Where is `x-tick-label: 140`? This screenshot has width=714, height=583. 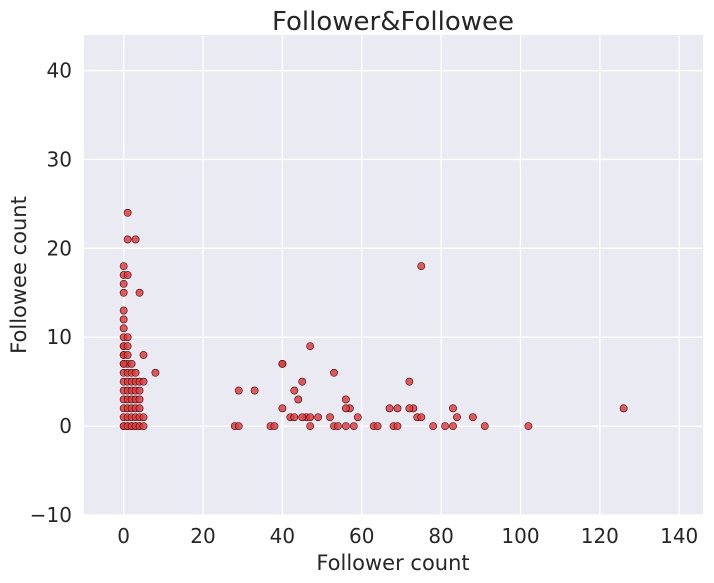
x-tick-label: 140 is located at coordinates (679, 536).